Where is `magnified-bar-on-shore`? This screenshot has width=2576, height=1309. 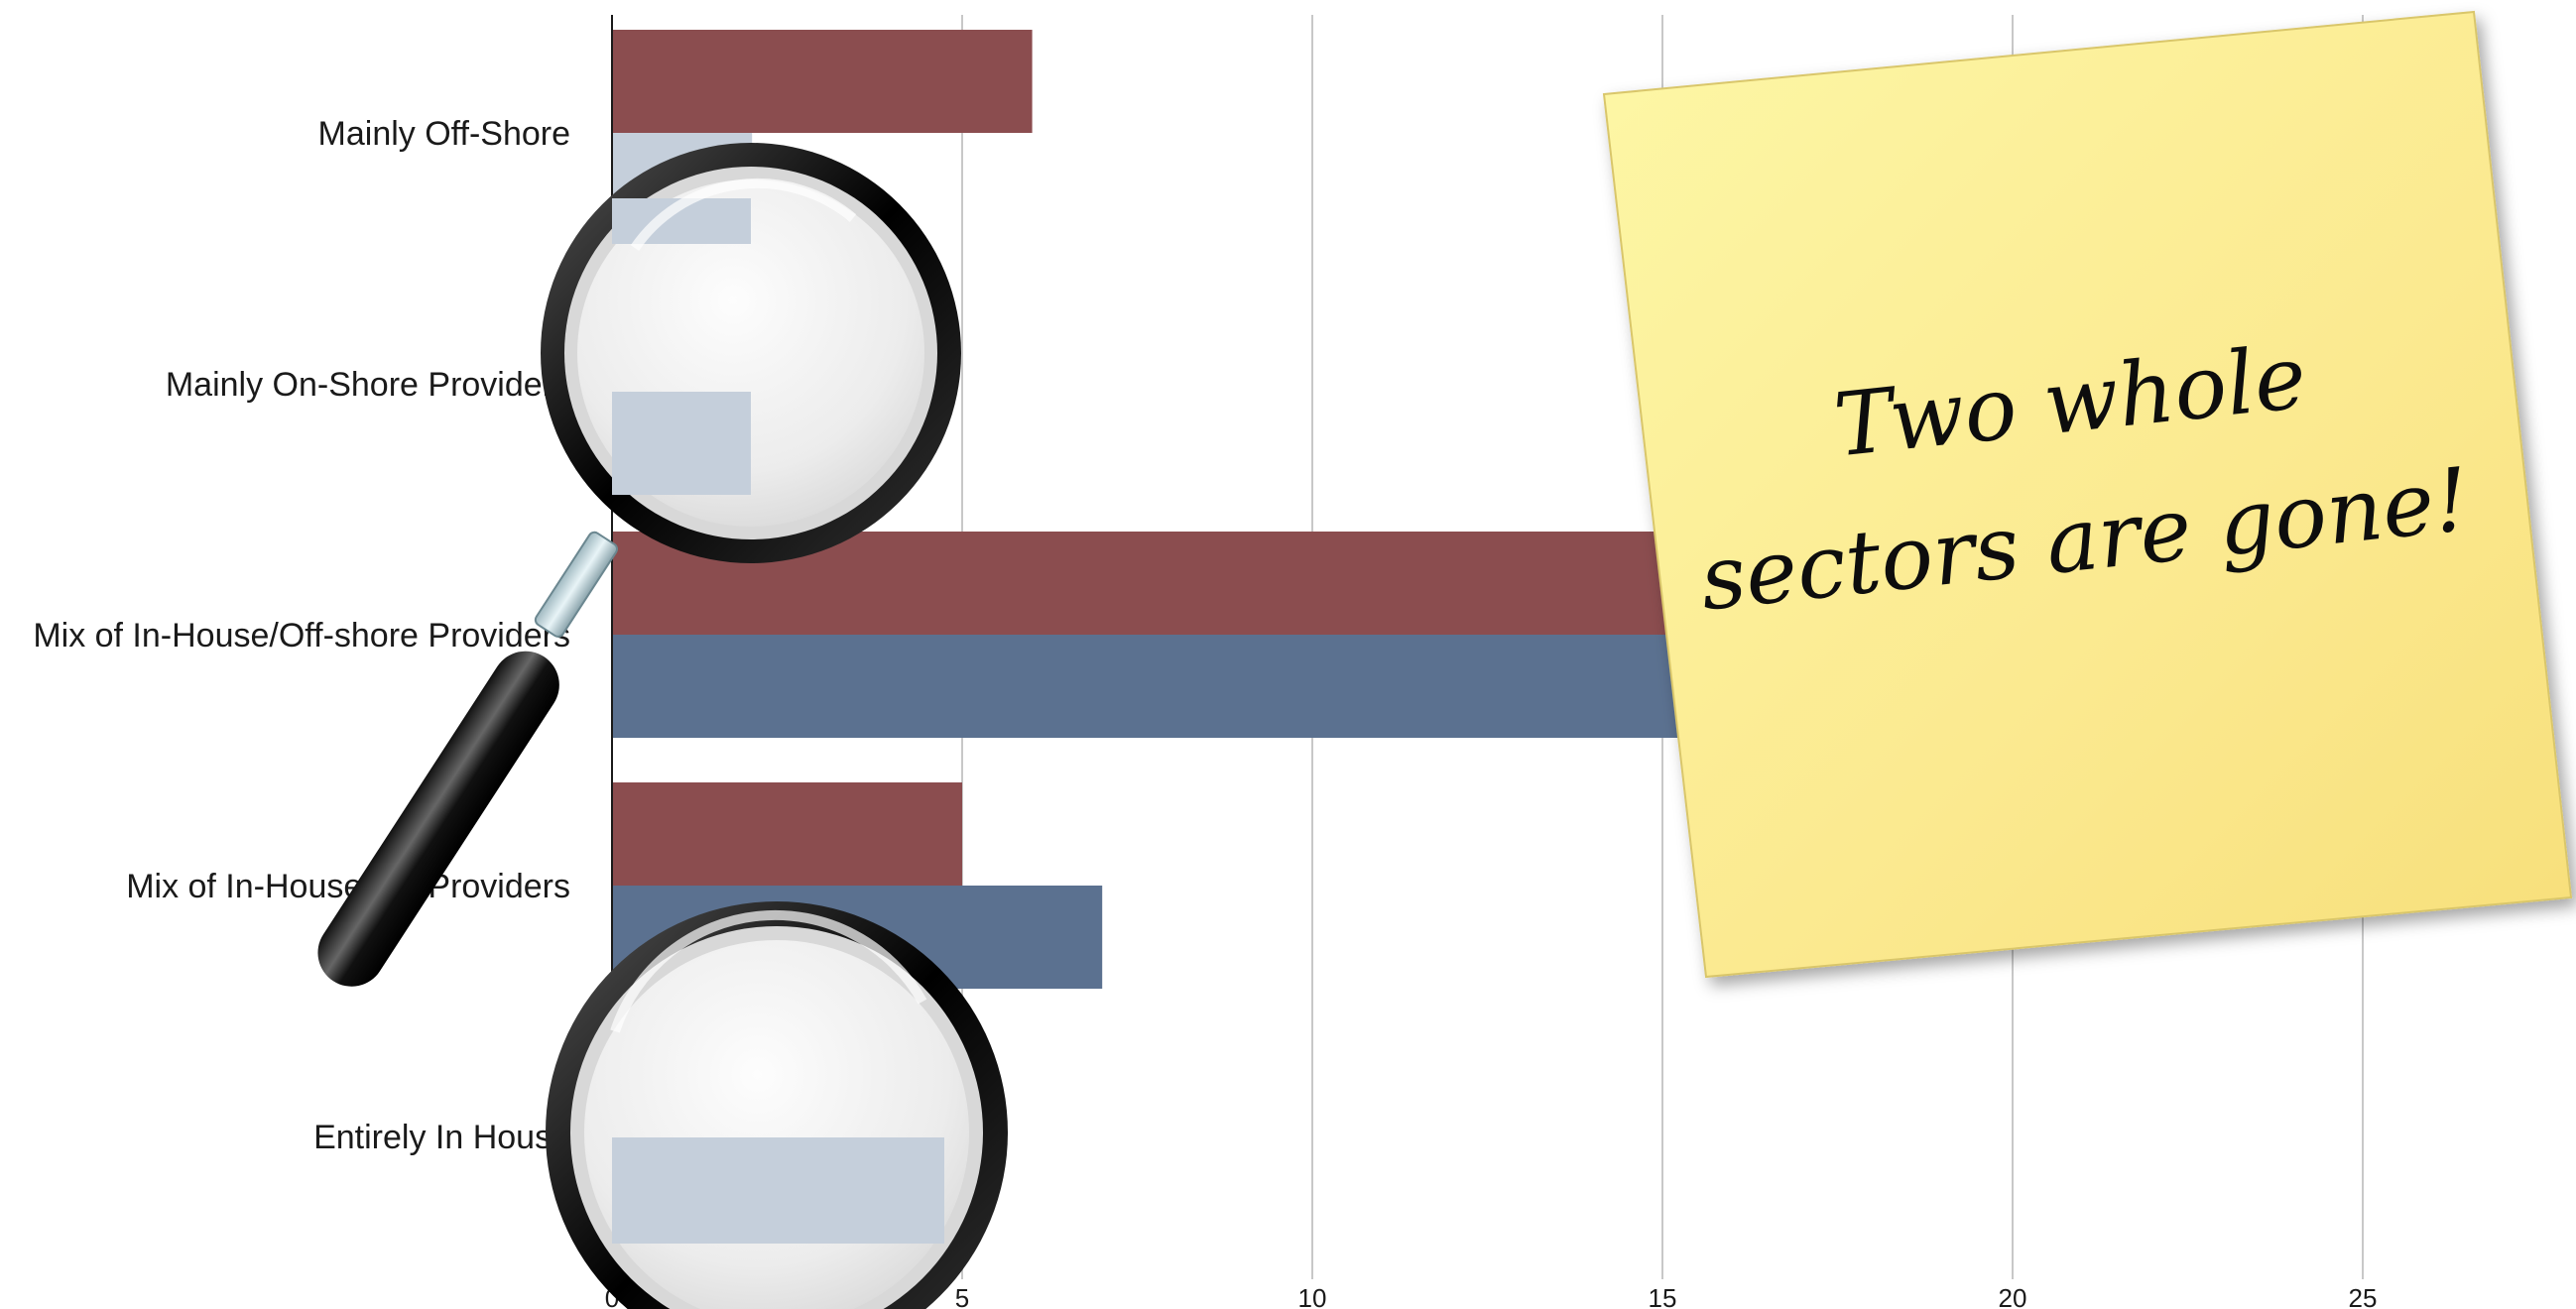
magnified-bar-on-shore is located at coordinates (681, 443).